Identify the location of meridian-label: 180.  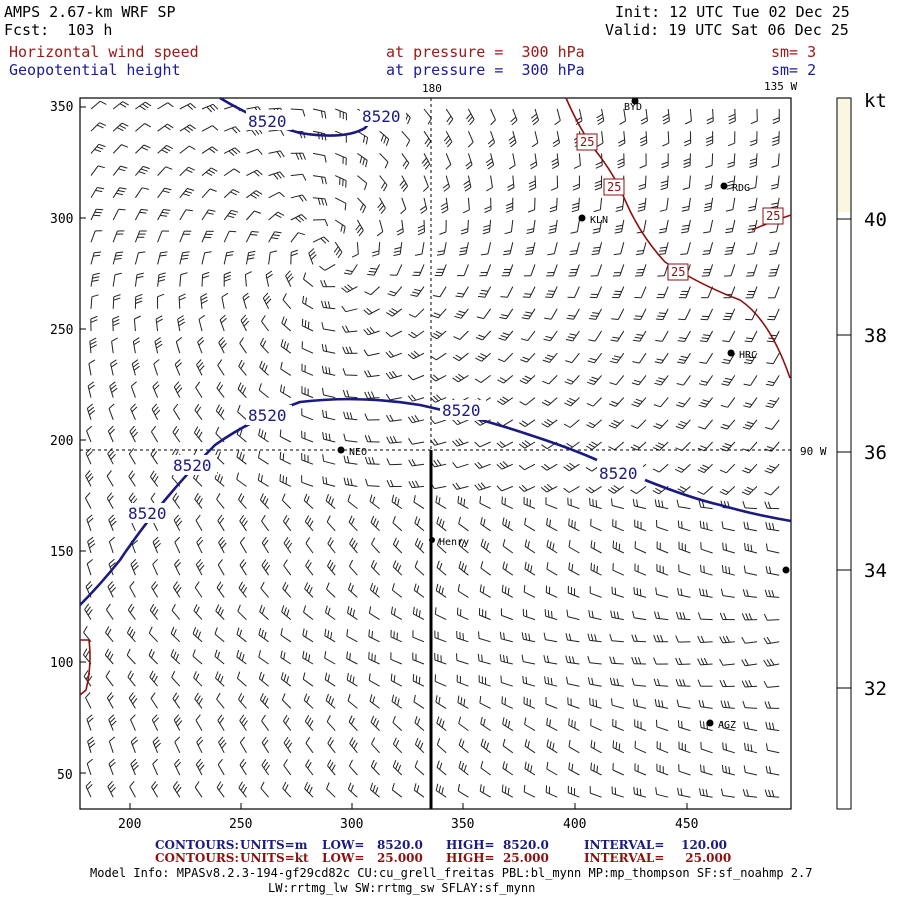
(432, 88).